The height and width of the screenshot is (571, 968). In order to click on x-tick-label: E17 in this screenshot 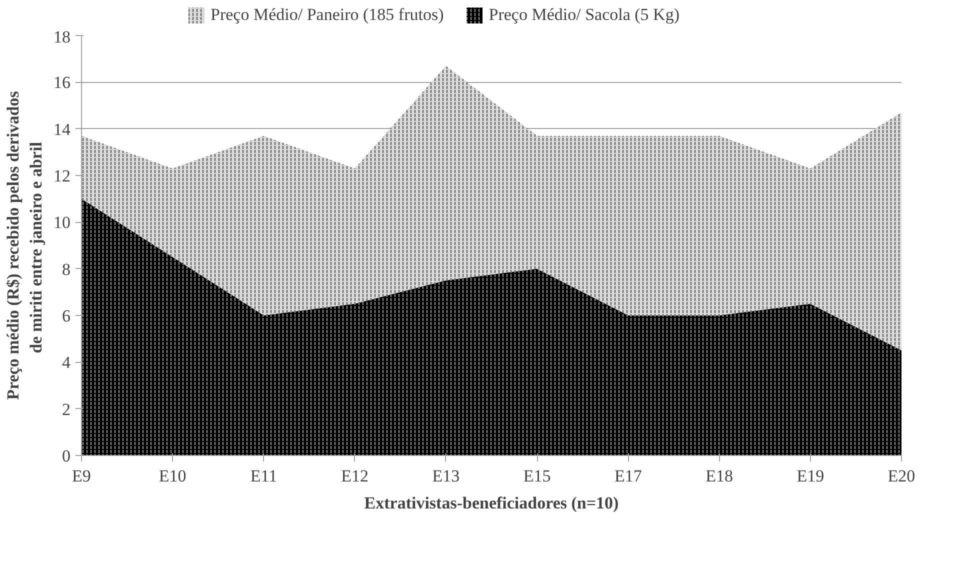, I will do `click(628, 476)`.